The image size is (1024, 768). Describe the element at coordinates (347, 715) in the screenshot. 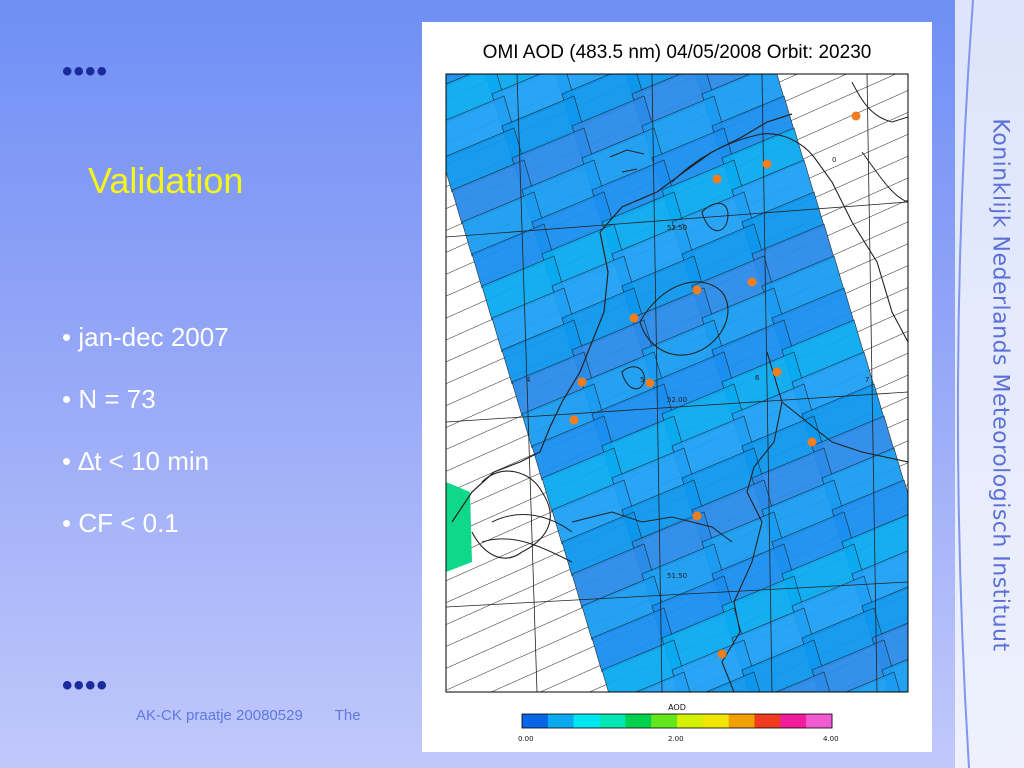

I see `footer-truncated-label: The` at that location.